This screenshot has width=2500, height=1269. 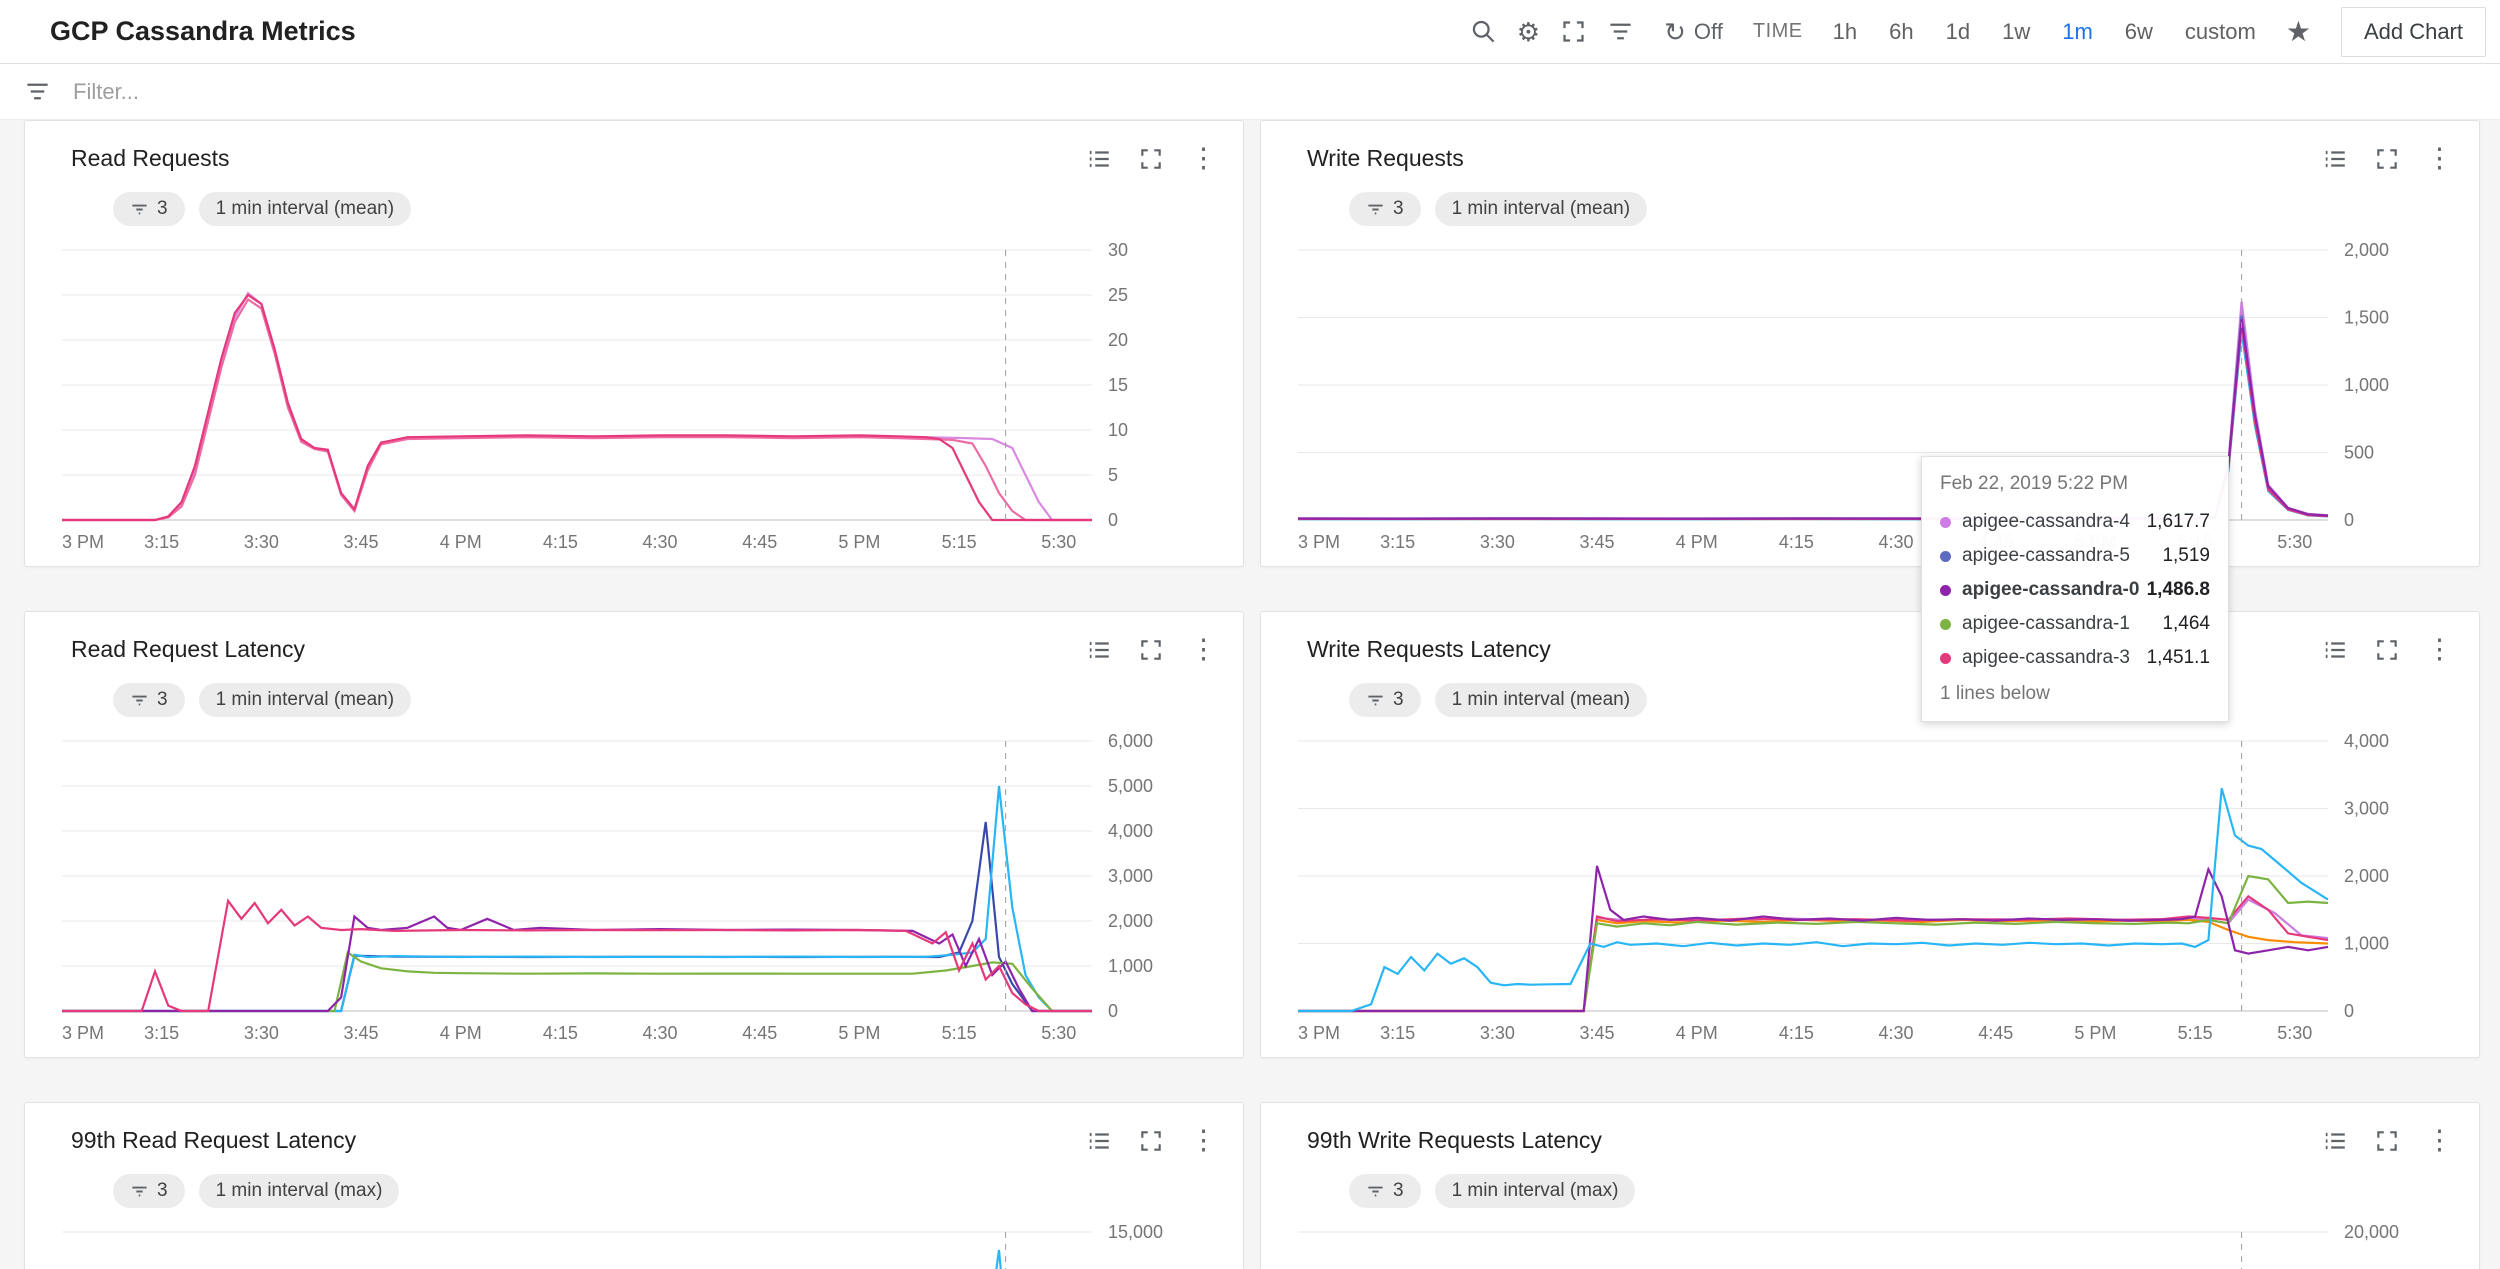 What do you see at coordinates (634, 146) in the screenshot?
I see `chart-card-header: Read Requests ⋮` at bounding box center [634, 146].